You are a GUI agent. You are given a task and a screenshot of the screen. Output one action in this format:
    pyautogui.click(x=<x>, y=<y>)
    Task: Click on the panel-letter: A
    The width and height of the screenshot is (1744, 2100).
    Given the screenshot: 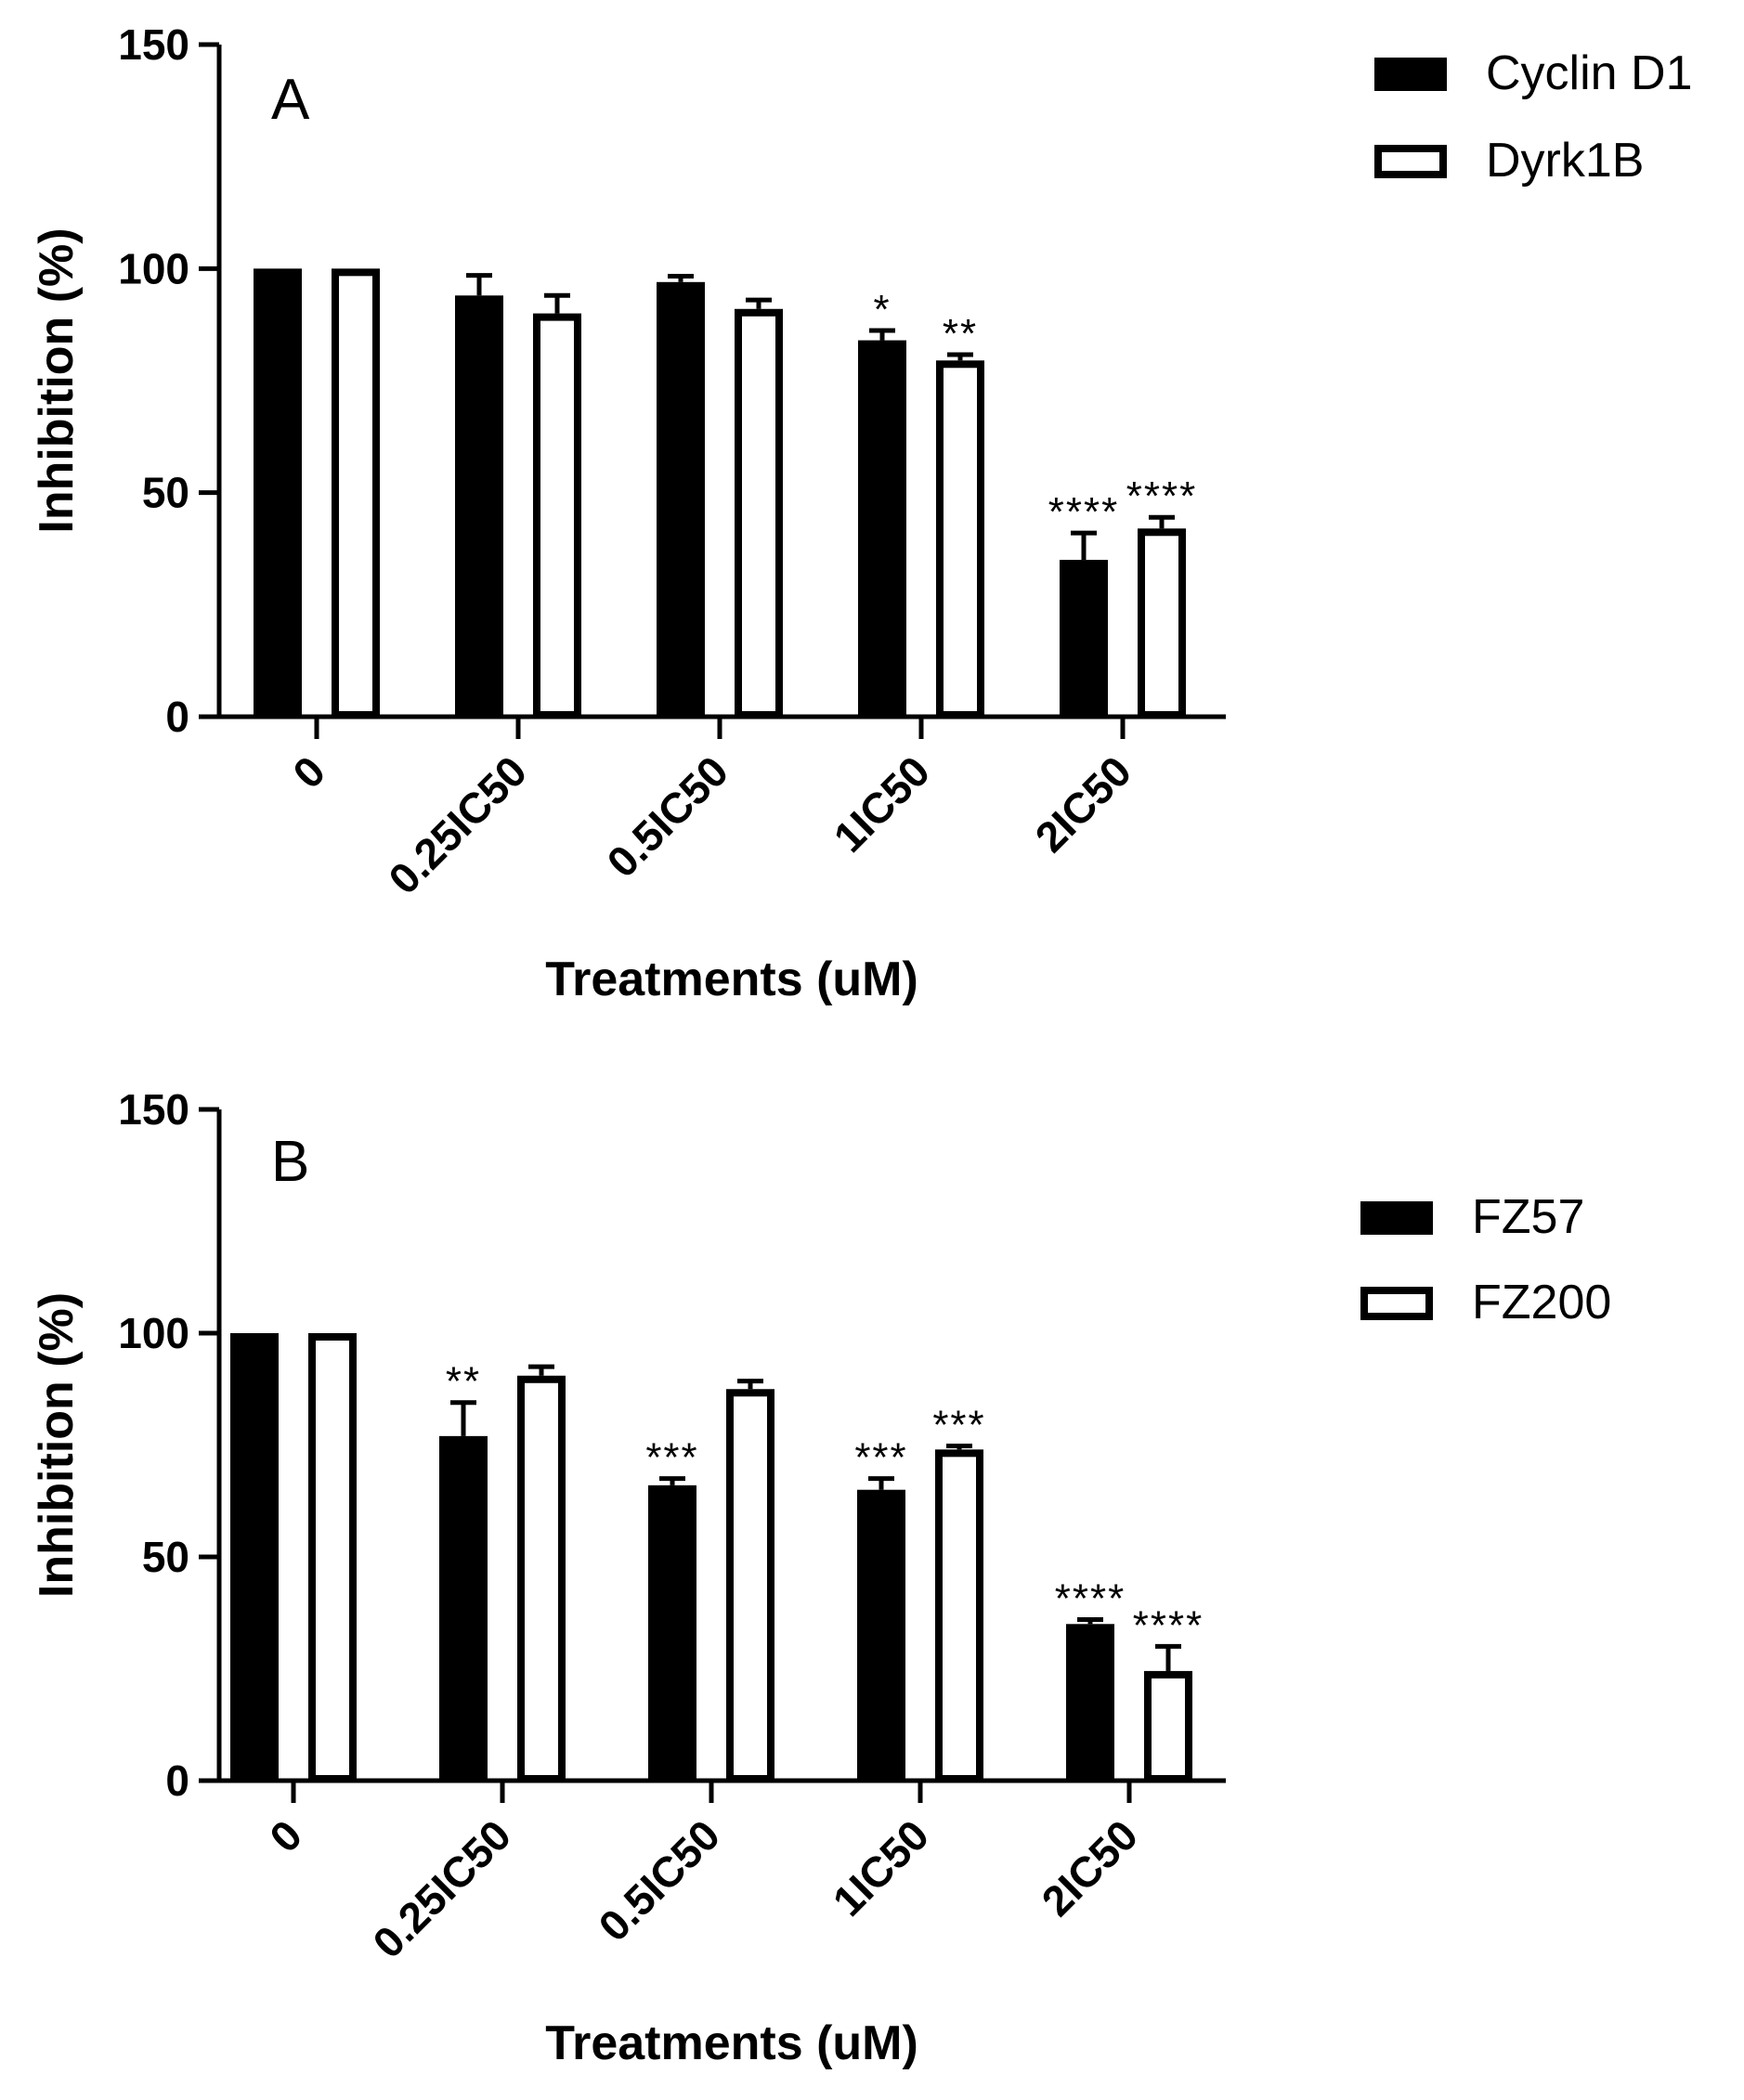 What is the action you would take?
    pyautogui.click(x=290, y=100)
    